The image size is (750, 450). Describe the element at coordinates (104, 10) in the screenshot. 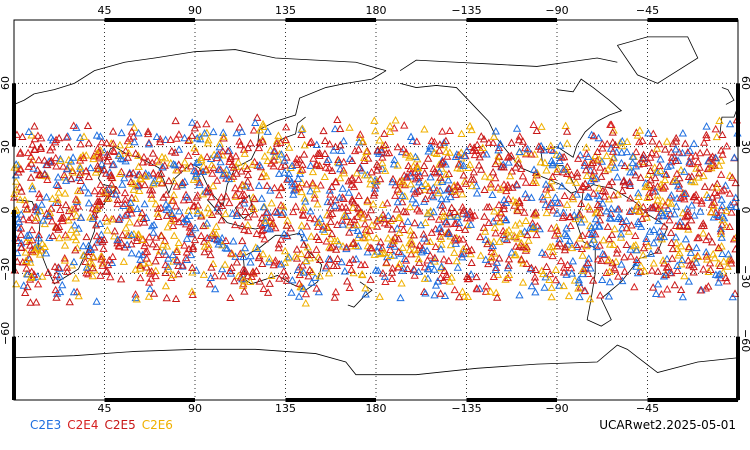

I see `top-lon-tick-label: 45` at that location.